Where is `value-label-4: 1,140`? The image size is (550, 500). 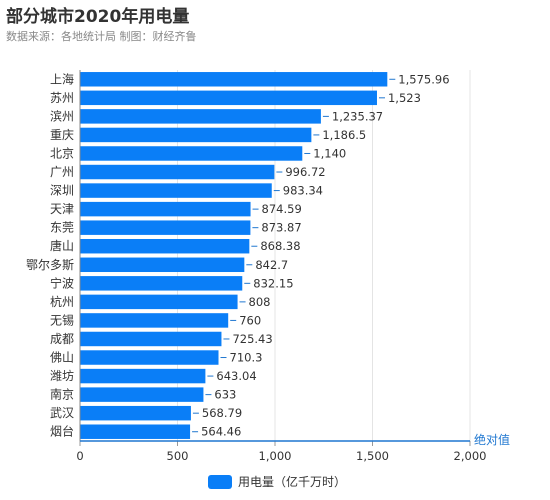 value-label-4: 1,140 is located at coordinates (329, 153).